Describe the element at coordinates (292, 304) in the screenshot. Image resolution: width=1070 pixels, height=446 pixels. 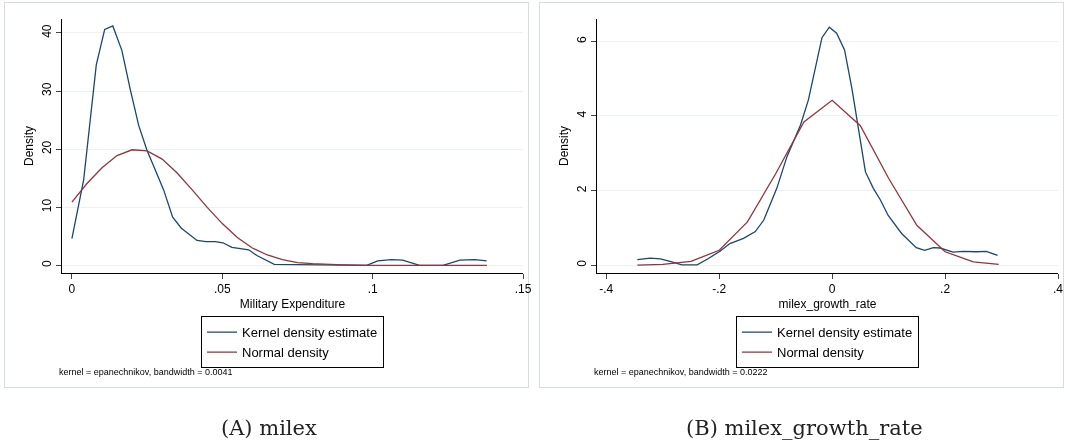
I see `x-axis-title: Military Expenditure` at that location.